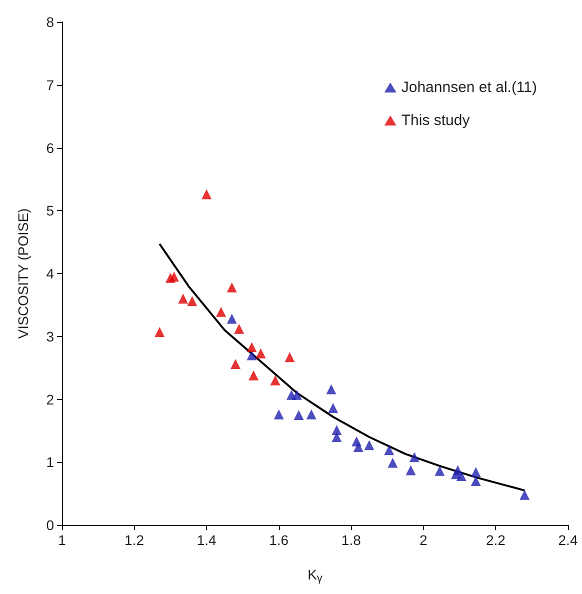  Describe the element at coordinates (50, 274) in the screenshot. I see `y-tick-label: 4` at that location.